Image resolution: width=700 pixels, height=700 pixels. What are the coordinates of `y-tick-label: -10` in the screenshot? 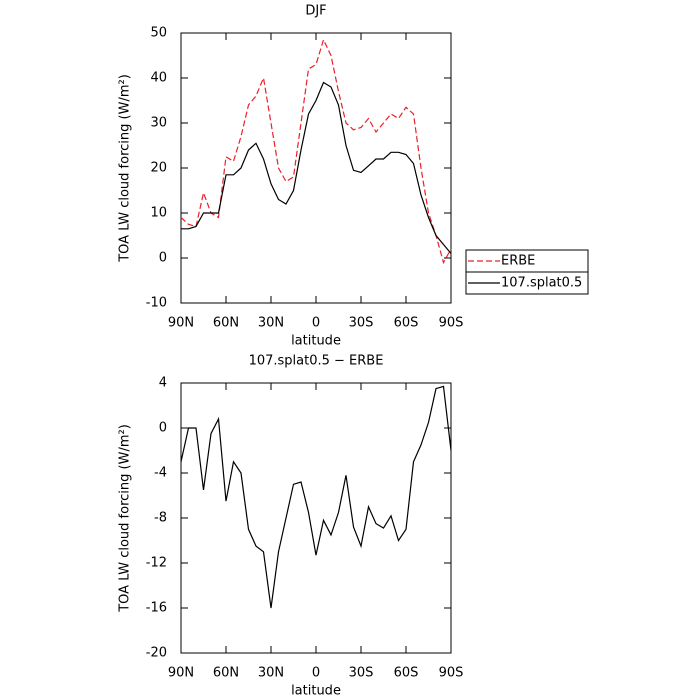 It's located at (156, 303).